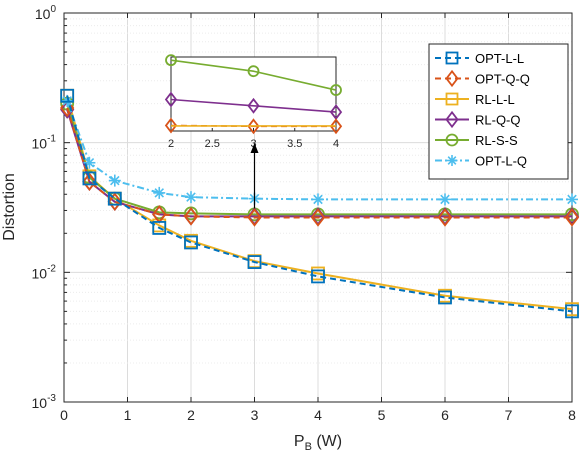 The width and height of the screenshot is (581, 459). I want to click on inset-x-tick-label: 2, so click(171, 144).